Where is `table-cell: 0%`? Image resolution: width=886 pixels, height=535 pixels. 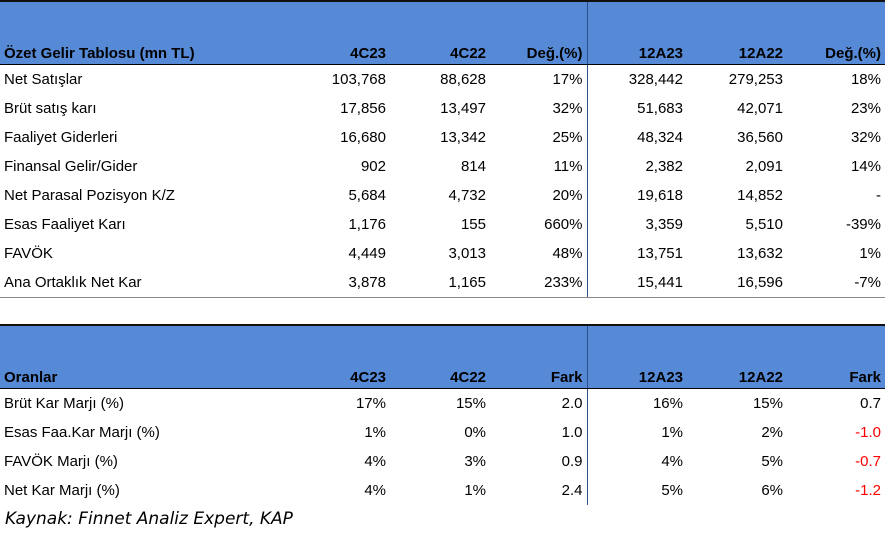 table-cell: 0% is located at coordinates (475, 432).